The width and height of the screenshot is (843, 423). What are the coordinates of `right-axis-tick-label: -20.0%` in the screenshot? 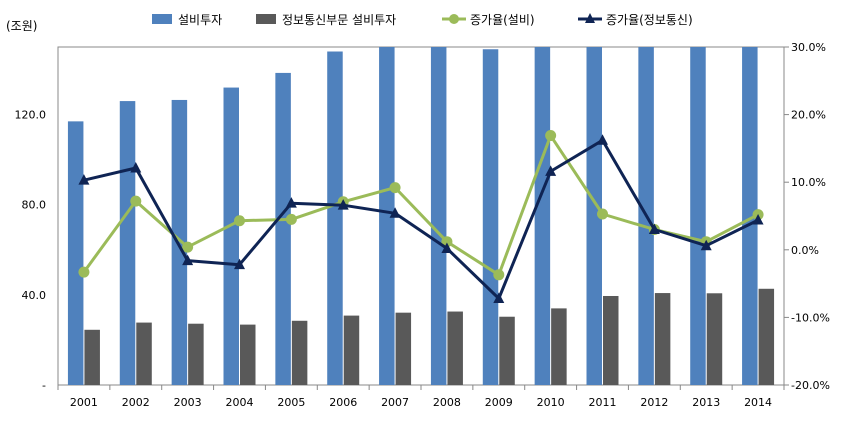 It's located at (810, 385).